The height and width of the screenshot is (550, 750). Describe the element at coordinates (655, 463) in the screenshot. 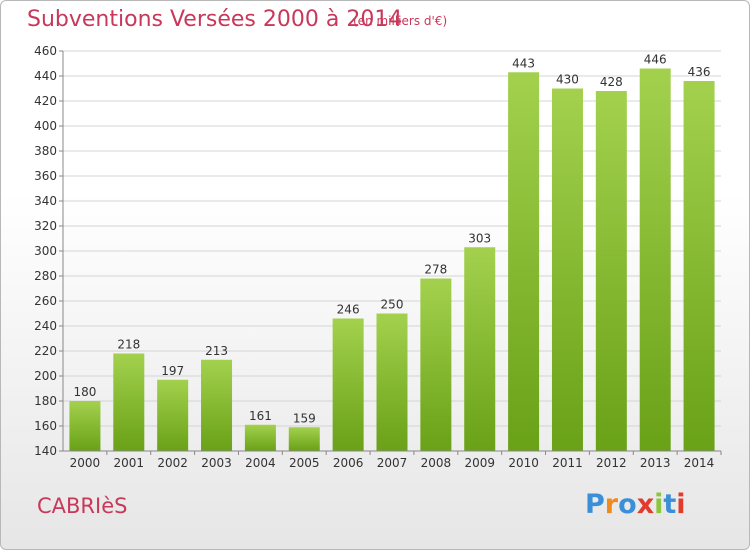

I see `x-tick-label: 2013` at that location.